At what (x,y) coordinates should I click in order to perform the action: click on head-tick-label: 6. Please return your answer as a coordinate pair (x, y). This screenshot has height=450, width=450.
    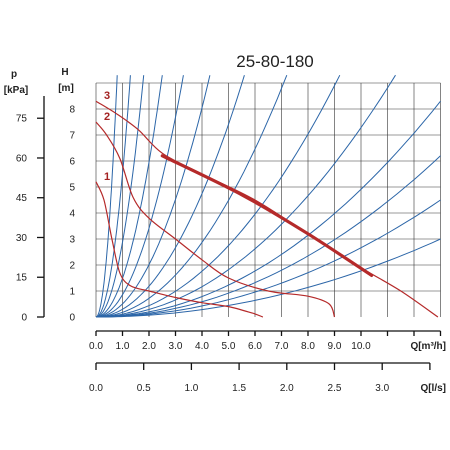
    Looking at the image, I should click on (72, 162).